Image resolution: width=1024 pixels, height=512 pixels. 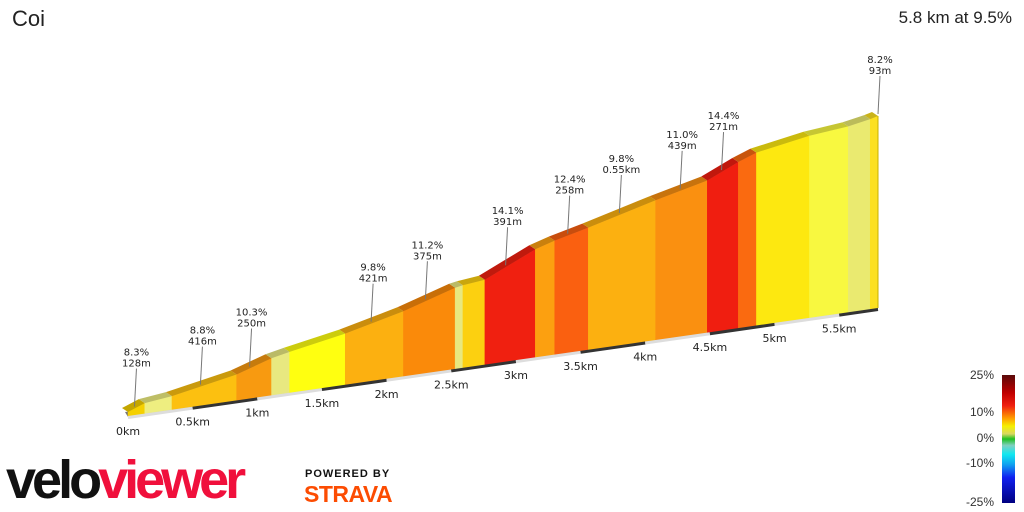 What do you see at coordinates (172, 480) in the screenshot?
I see `logo-viewer: viewer` at bounding box center [172, 480].